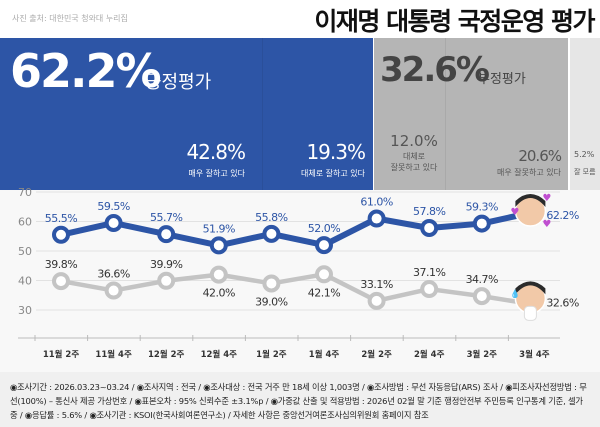 The width and height of the screenshot is (600, 427). I want to click on x-tick-label: 1월 4주, so click(324, 354).